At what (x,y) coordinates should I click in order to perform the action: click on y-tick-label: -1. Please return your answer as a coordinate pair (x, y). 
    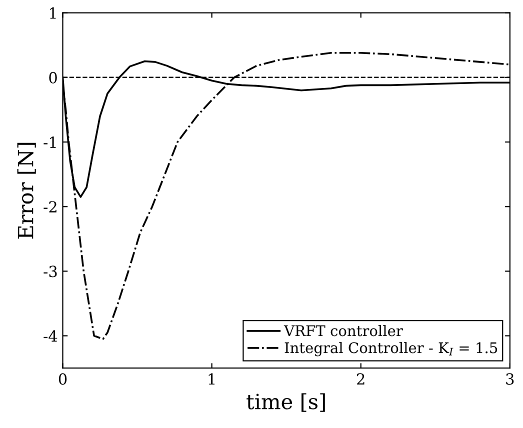
    Looking at the image, I should click on (50, 142).